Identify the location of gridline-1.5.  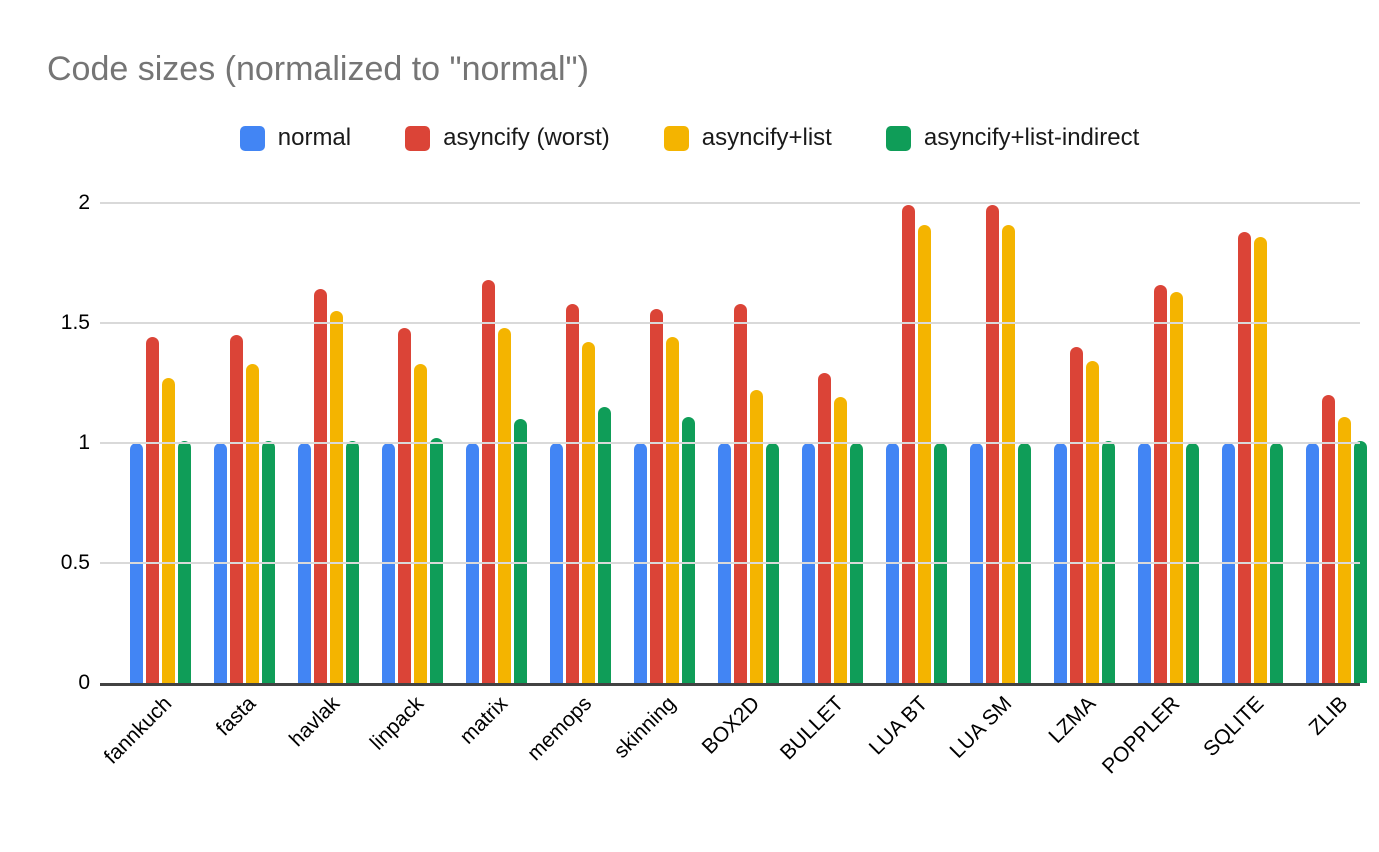
(730, 323).